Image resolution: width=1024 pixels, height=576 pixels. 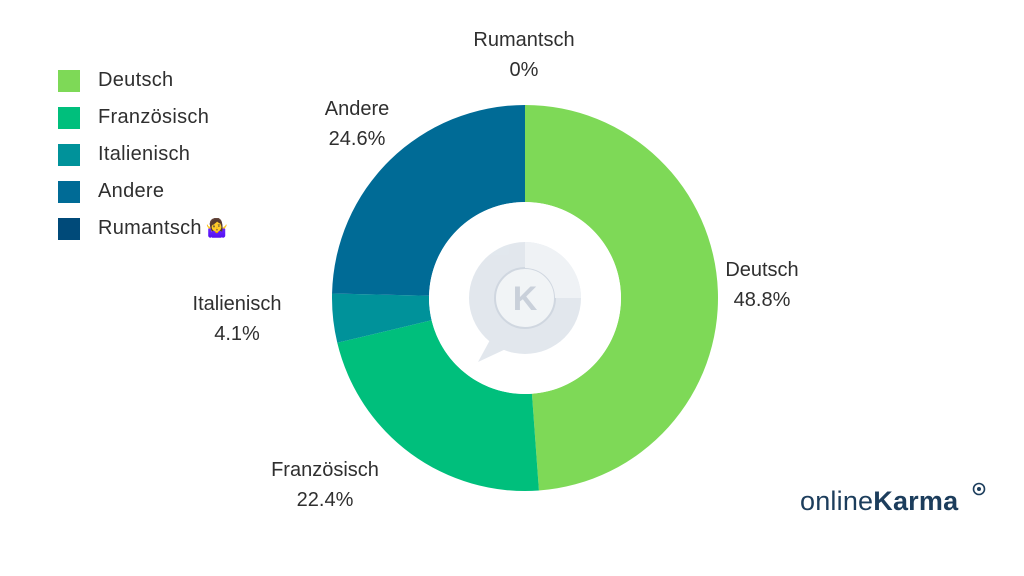 What do you see at coordinates (979, 489) in the screenshot?
I see `eye-badge-icon` at bounding box center [979, 489].